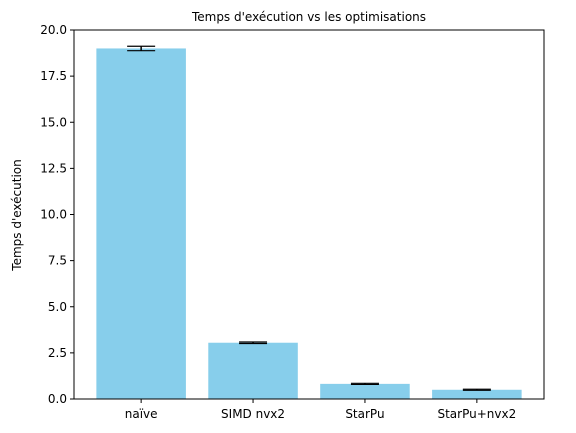  I want to click on y-tick-label-0: 0.0, so click(57, 399).